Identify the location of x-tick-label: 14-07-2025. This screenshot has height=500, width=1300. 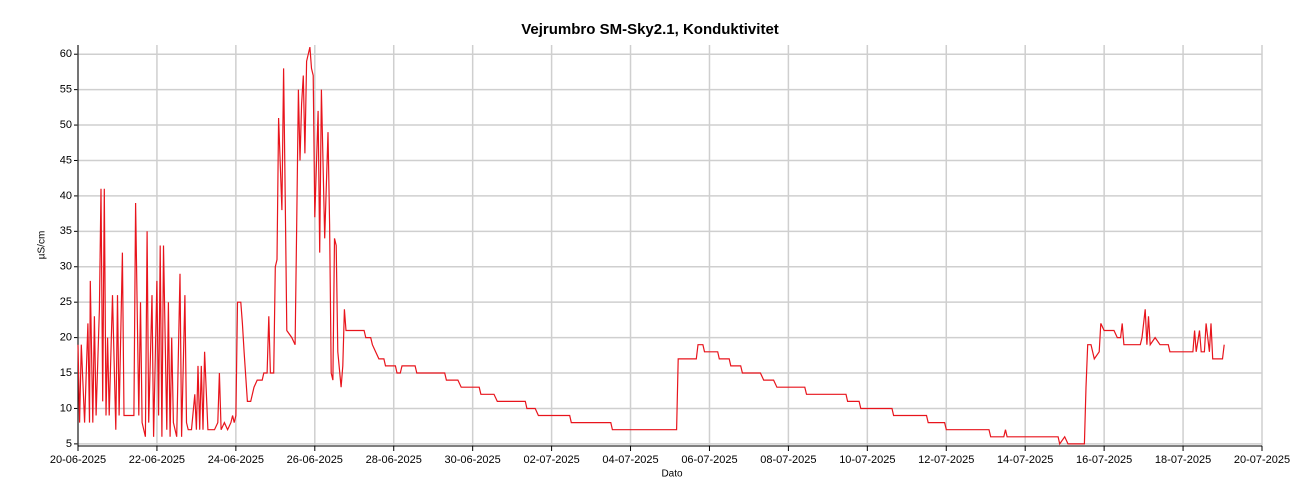
(1025, 460).